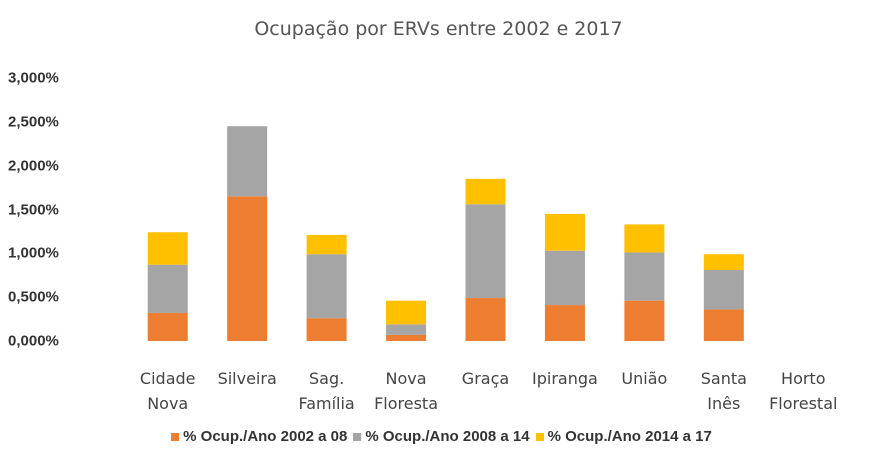 The height and width of the screenshot is (463, 877). What do you see at coordinates (326, 391) in the screenshot?
I see `x-tick-label: Sag. Família` at bounding box center [326, 391].